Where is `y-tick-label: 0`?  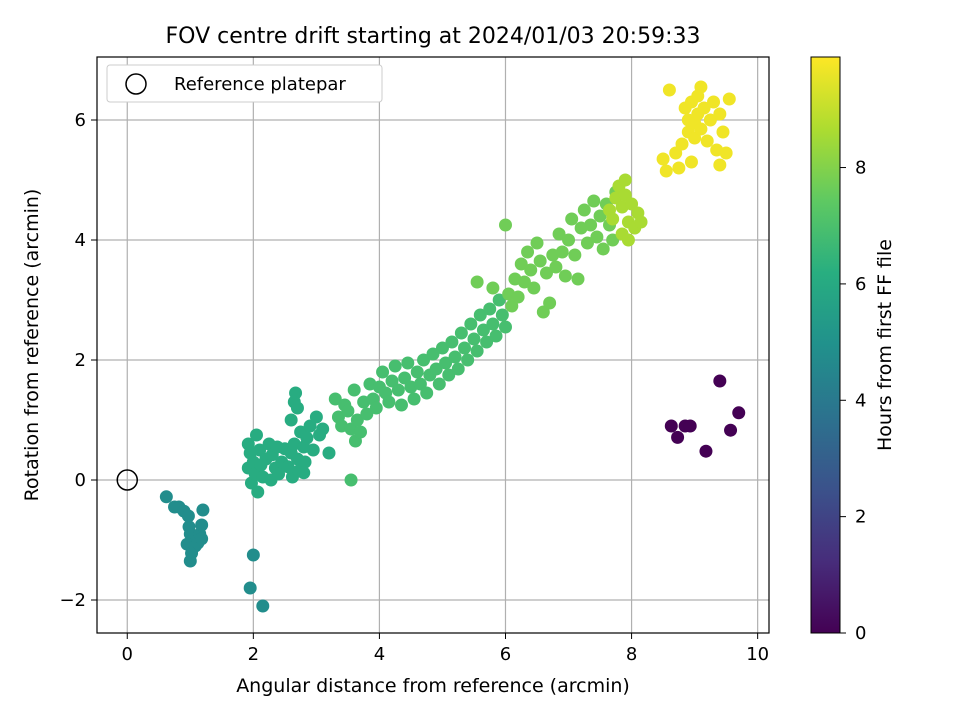
y-tick-label: 0 is located at coordinates (80, 480).